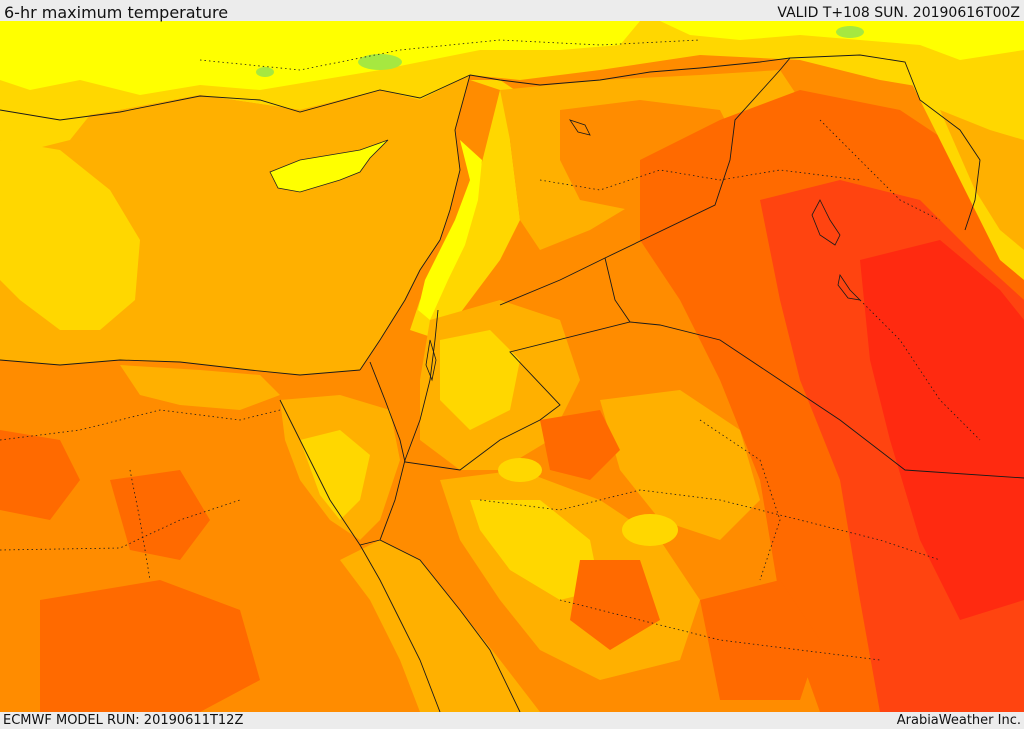 The image size is (1024, 729). I want to click on model-run-label: ECMWF MODEL RUN: 20190611T12Z, so click(123, 720).